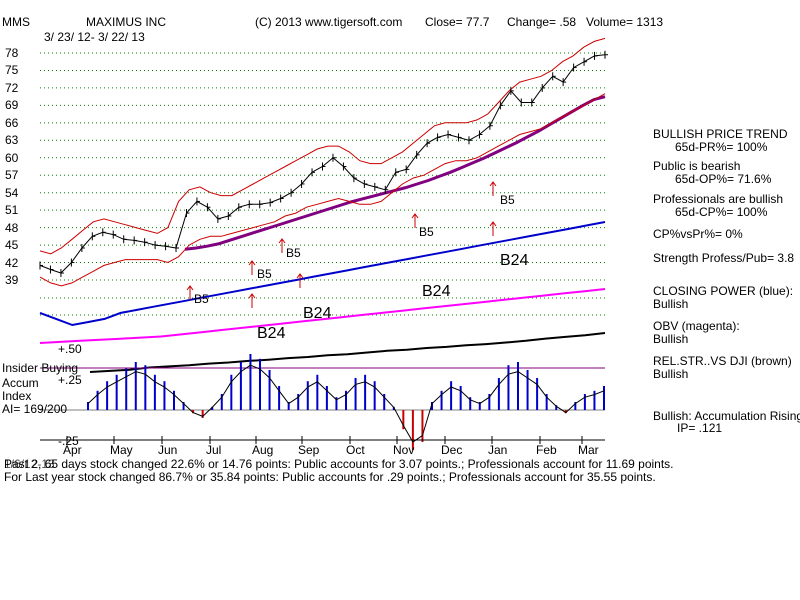  What do you see at coordinates (309, 450) in the screenshot?
I see `x-tick-sep: Sep` at bounding box center [309, 450].